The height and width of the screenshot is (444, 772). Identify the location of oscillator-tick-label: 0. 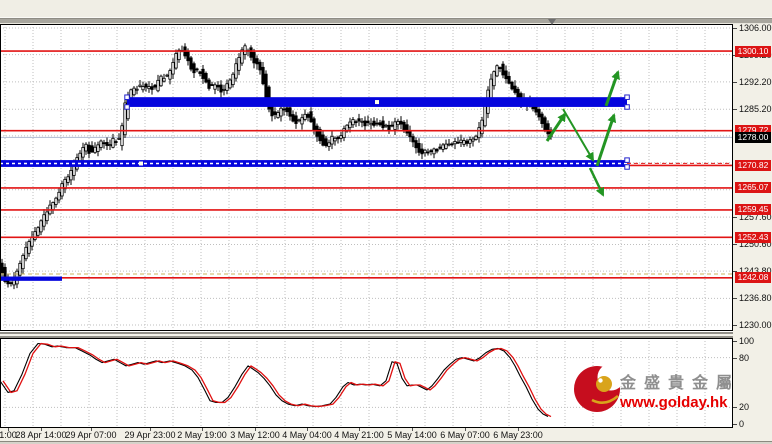
(742, 424).